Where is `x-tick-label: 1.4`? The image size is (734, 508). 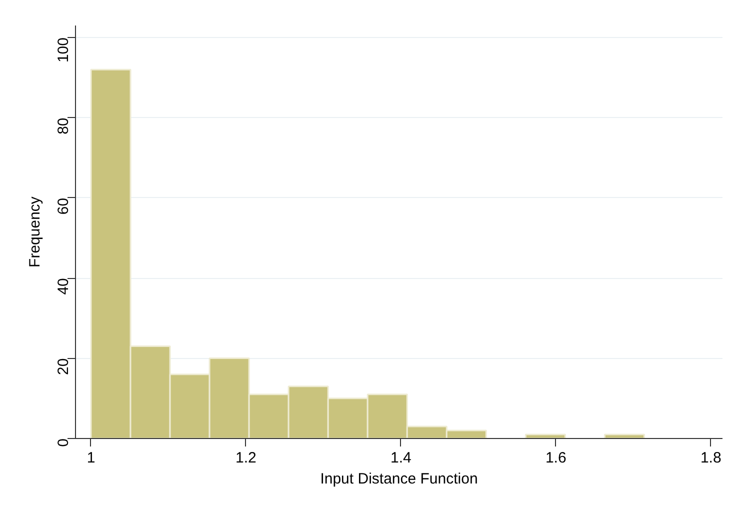 x-tick-label: 1.4 is located at coordinates (401, 458).